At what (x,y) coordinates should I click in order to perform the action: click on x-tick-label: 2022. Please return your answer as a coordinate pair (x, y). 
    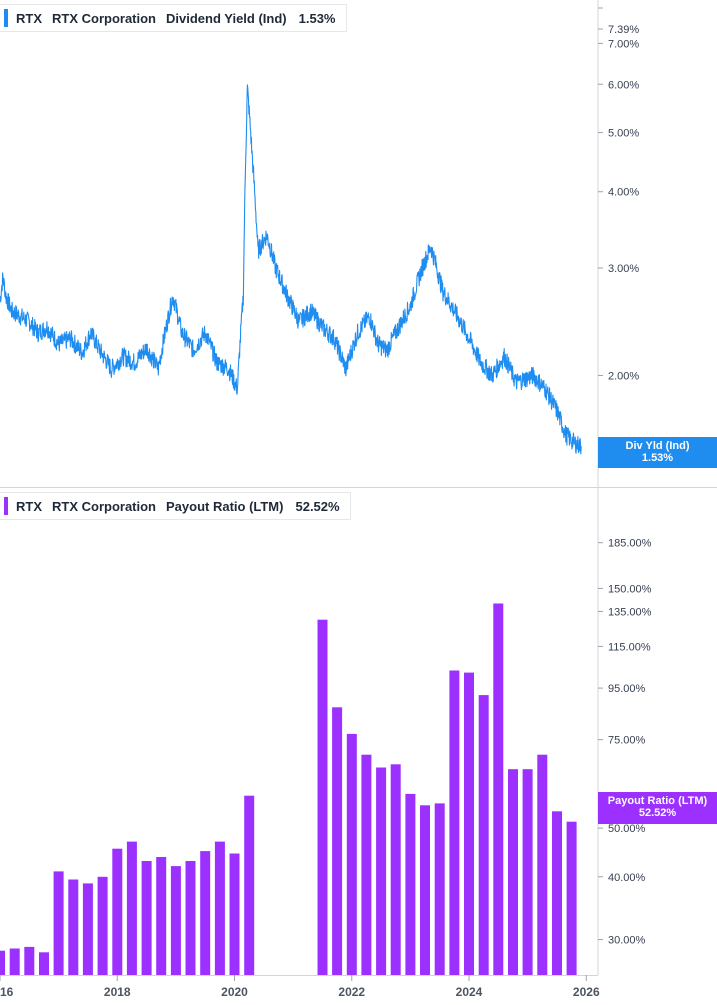
    Looking at the image, I should click on (351, 992).